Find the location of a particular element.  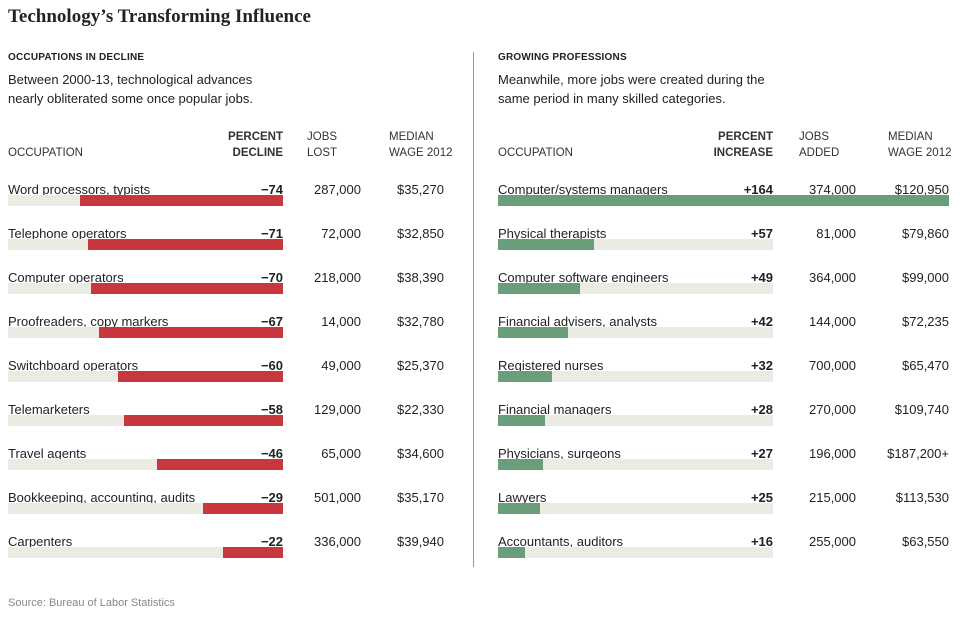

percent-value: −29 is located at coordinates (271, 497).